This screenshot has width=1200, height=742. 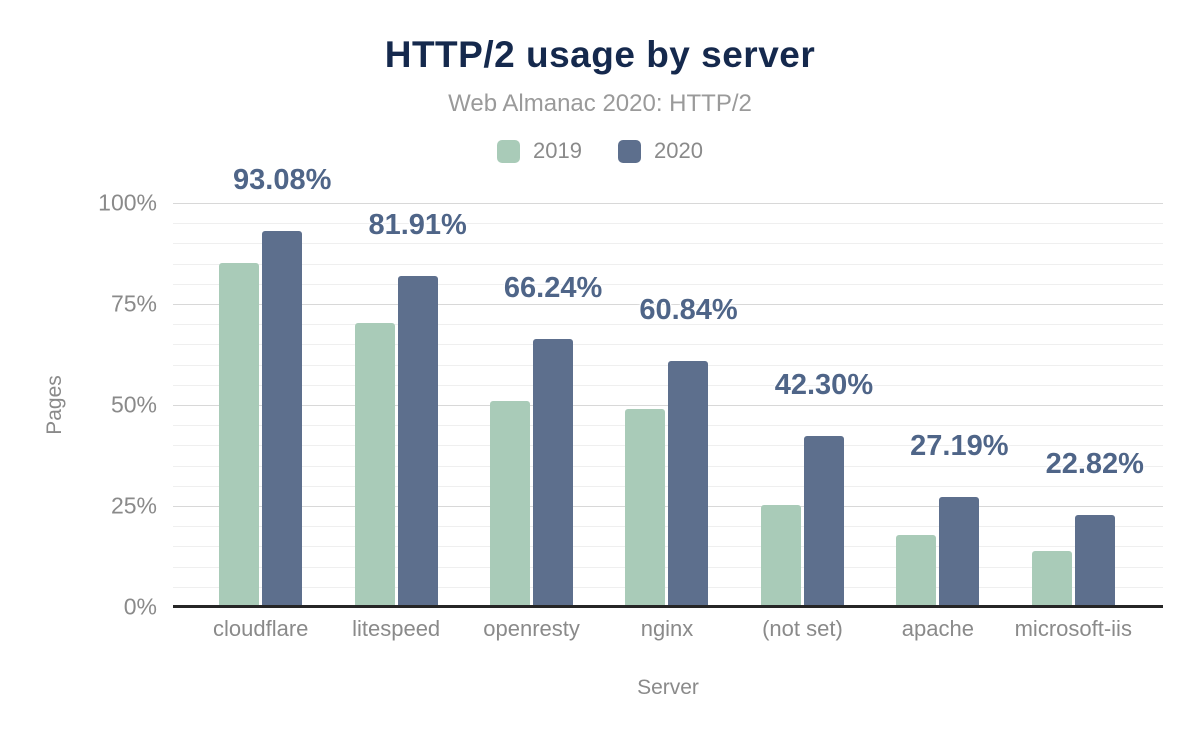 I want to click on x-tick-label: cloudflare, so click(x=261, y=628).